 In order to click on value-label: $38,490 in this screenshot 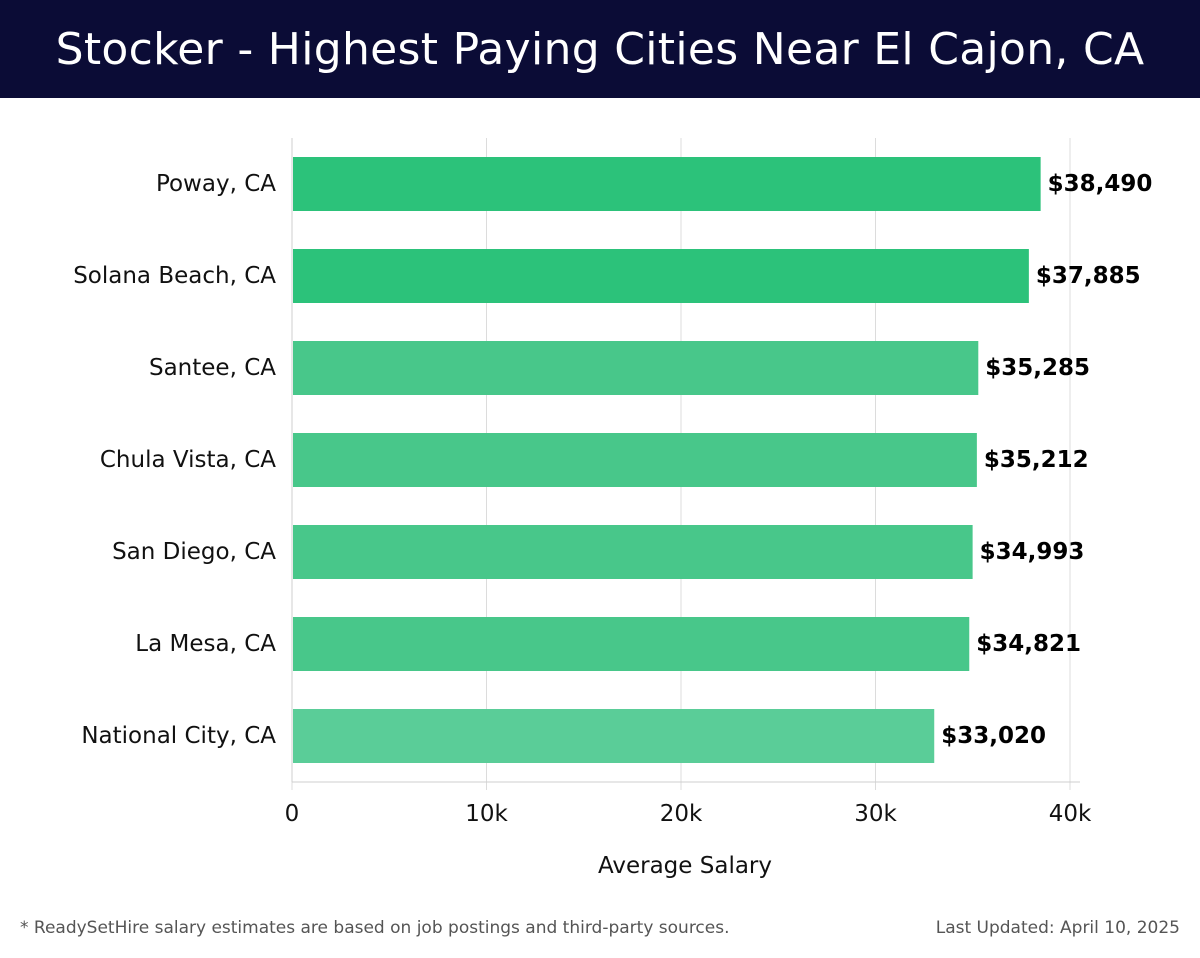, I will do `click(1100, 184)`.